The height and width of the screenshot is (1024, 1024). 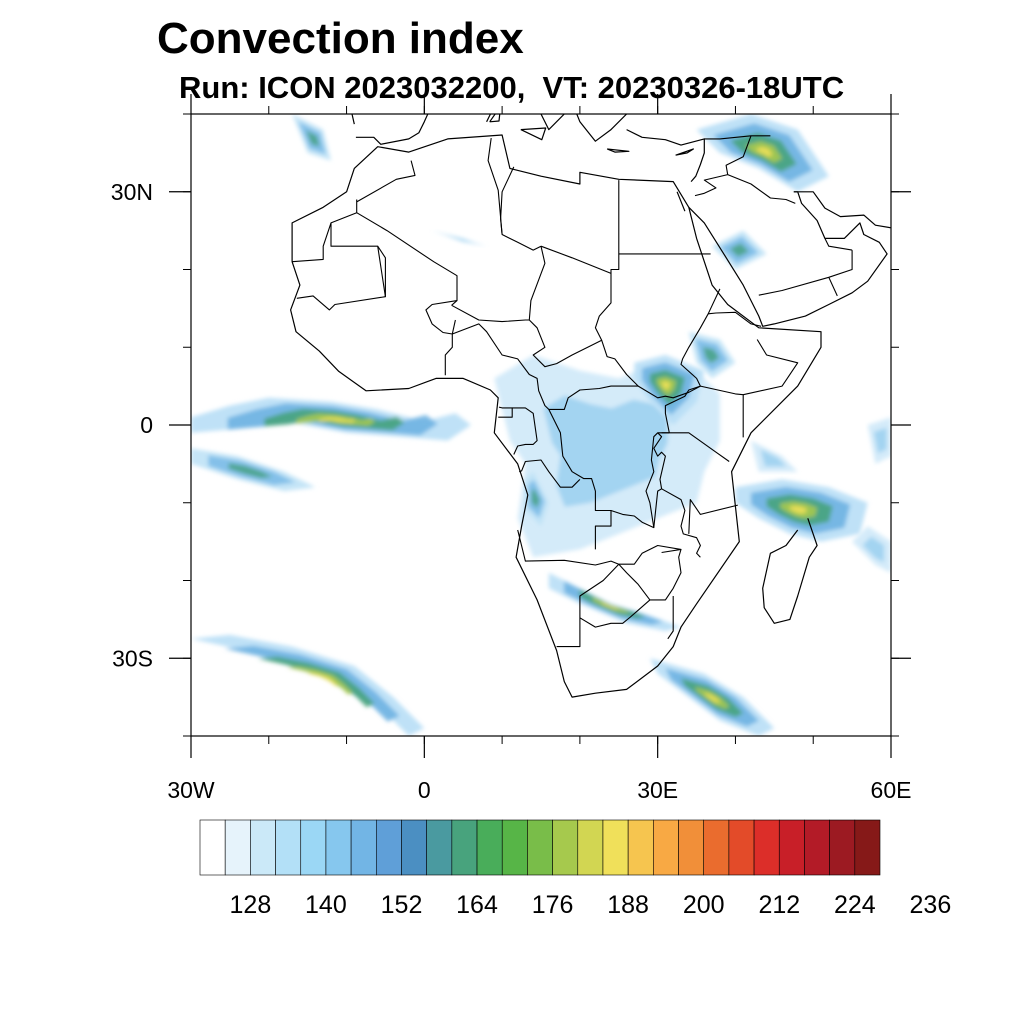 I want to click on colorbar-label: 164, so click(x=477, y=905).